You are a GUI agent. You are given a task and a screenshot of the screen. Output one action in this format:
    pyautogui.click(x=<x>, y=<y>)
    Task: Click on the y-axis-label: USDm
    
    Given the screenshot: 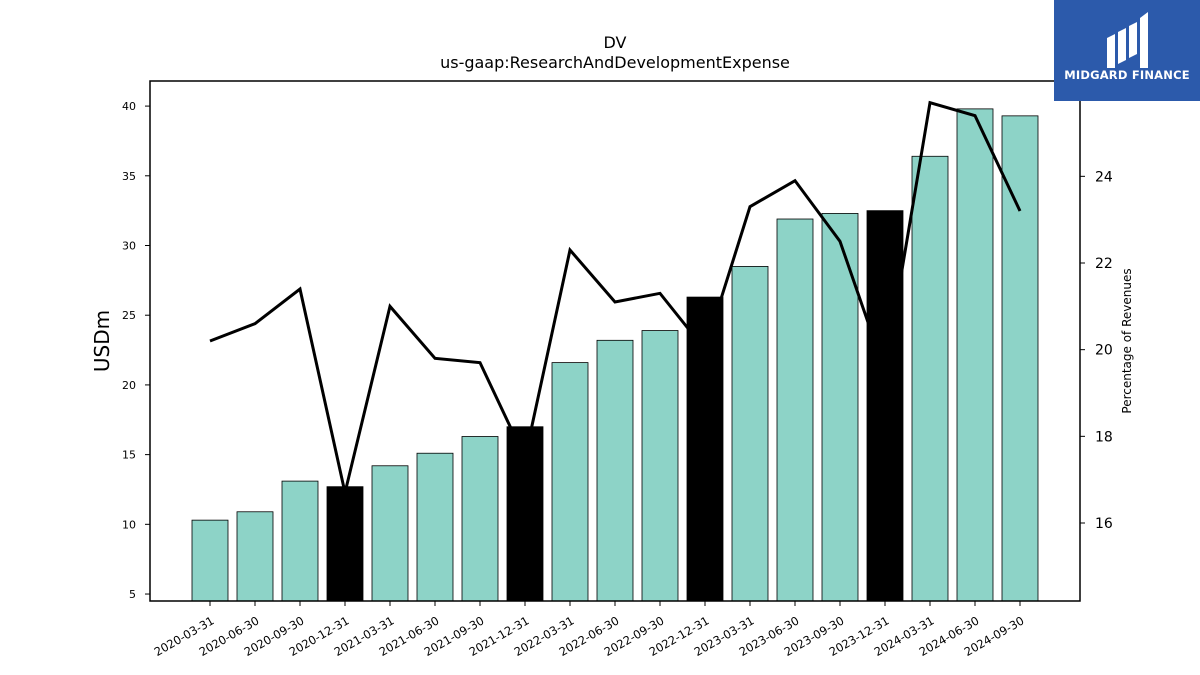 What is the action you would take?
    pyautogui.click(x=102, y=341)
    